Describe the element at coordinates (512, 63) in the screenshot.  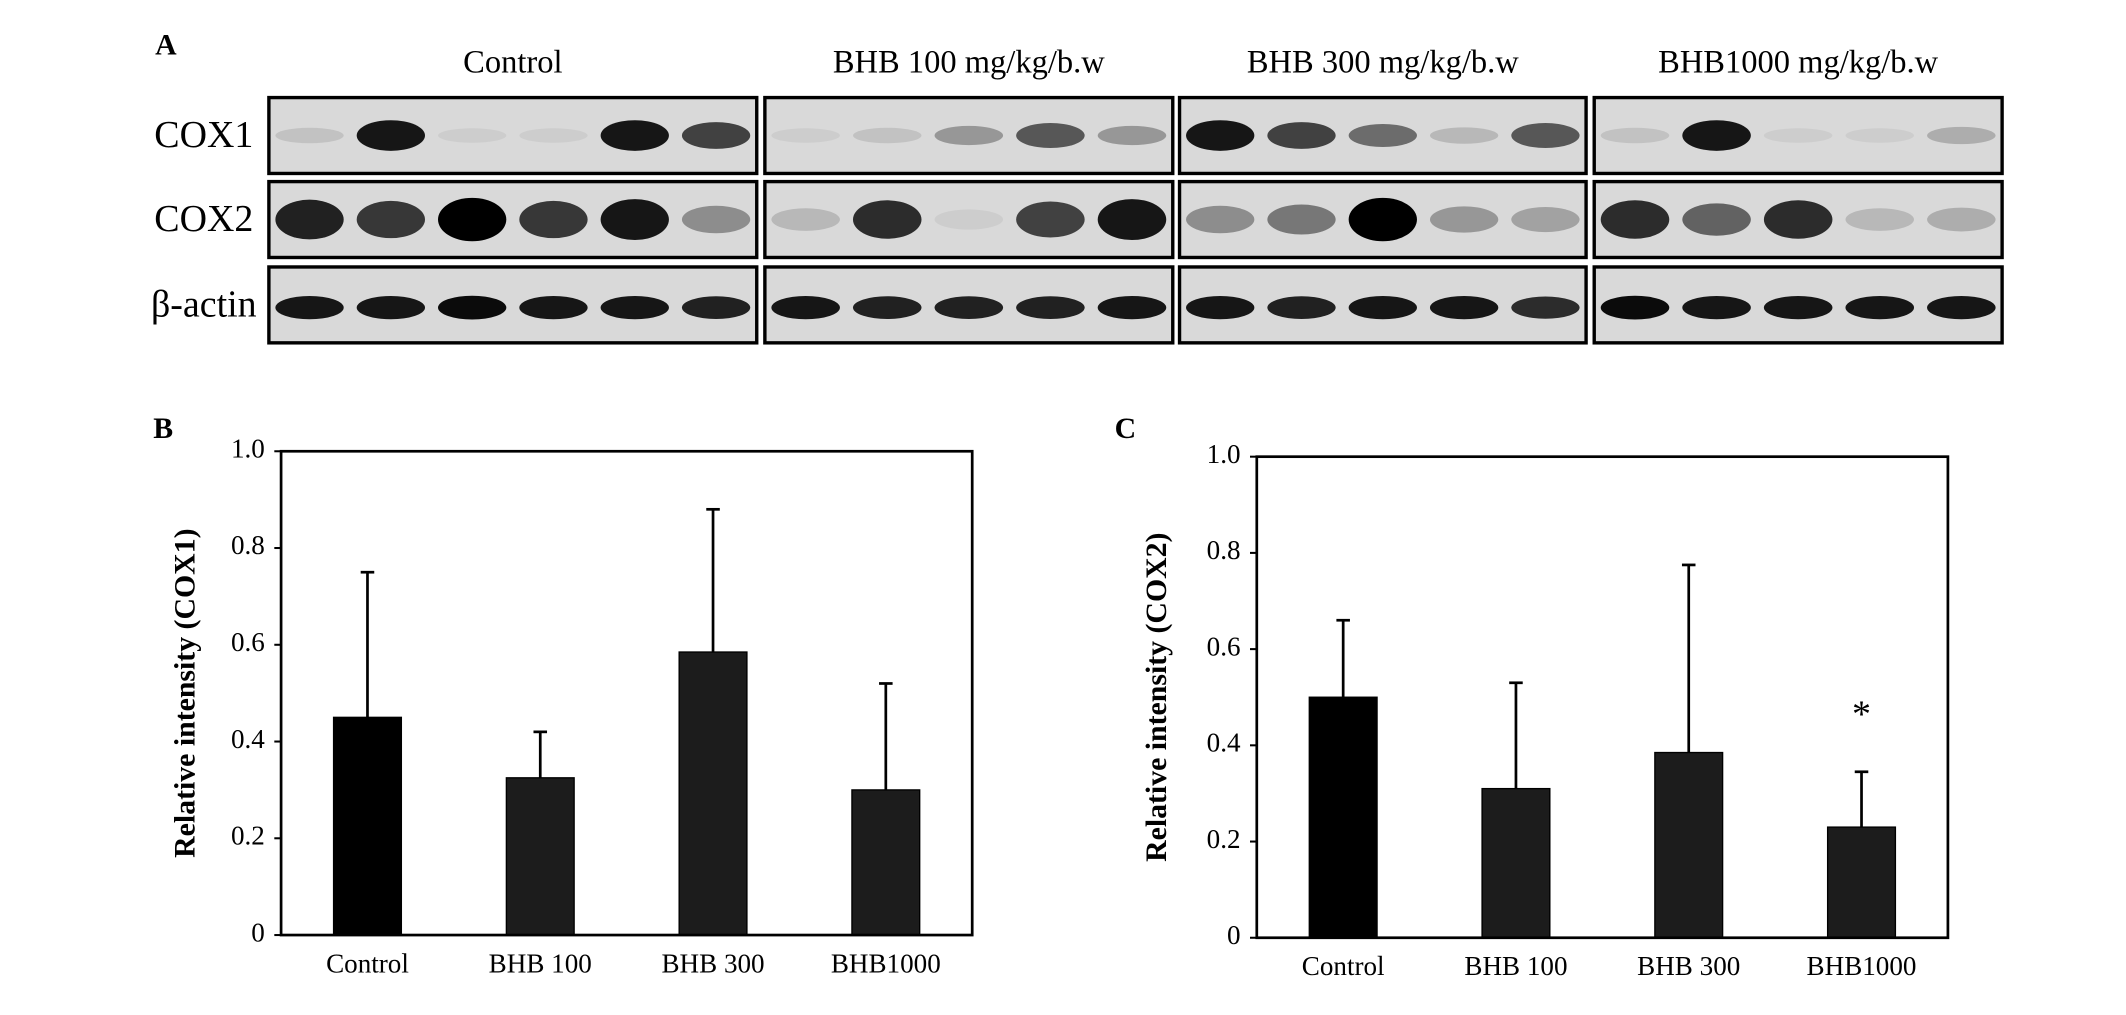
I see `blot-group-label: Control` at that location.